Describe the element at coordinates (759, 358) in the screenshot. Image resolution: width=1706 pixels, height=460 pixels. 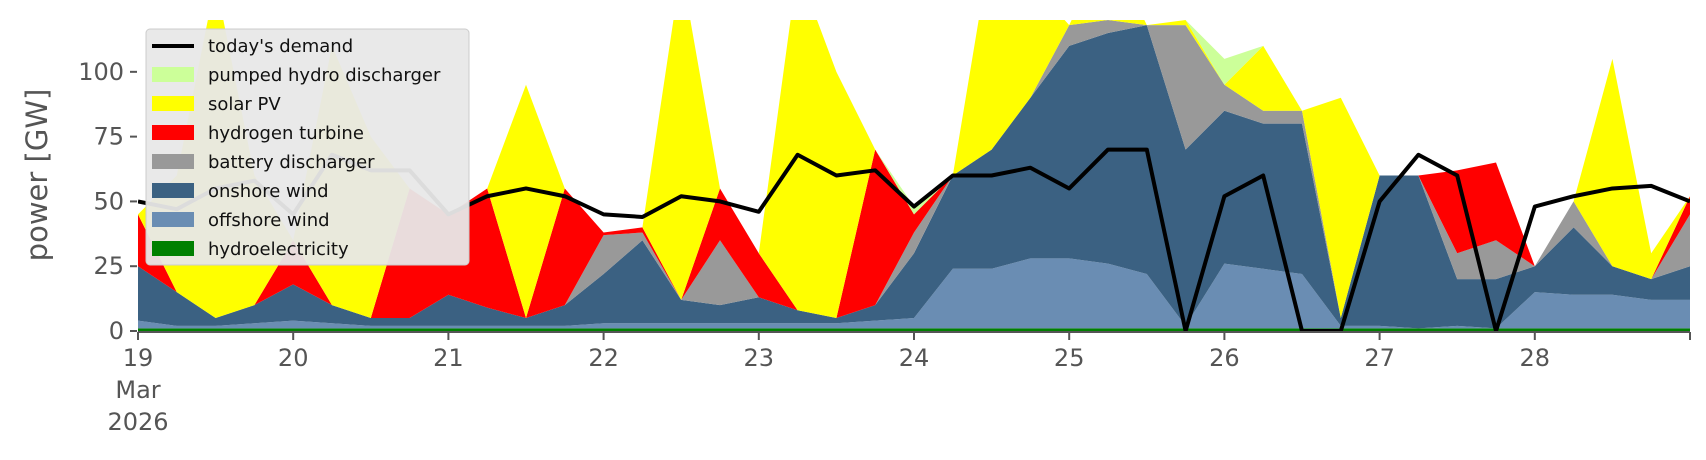
I see `x-tick-label: 23` at that location.